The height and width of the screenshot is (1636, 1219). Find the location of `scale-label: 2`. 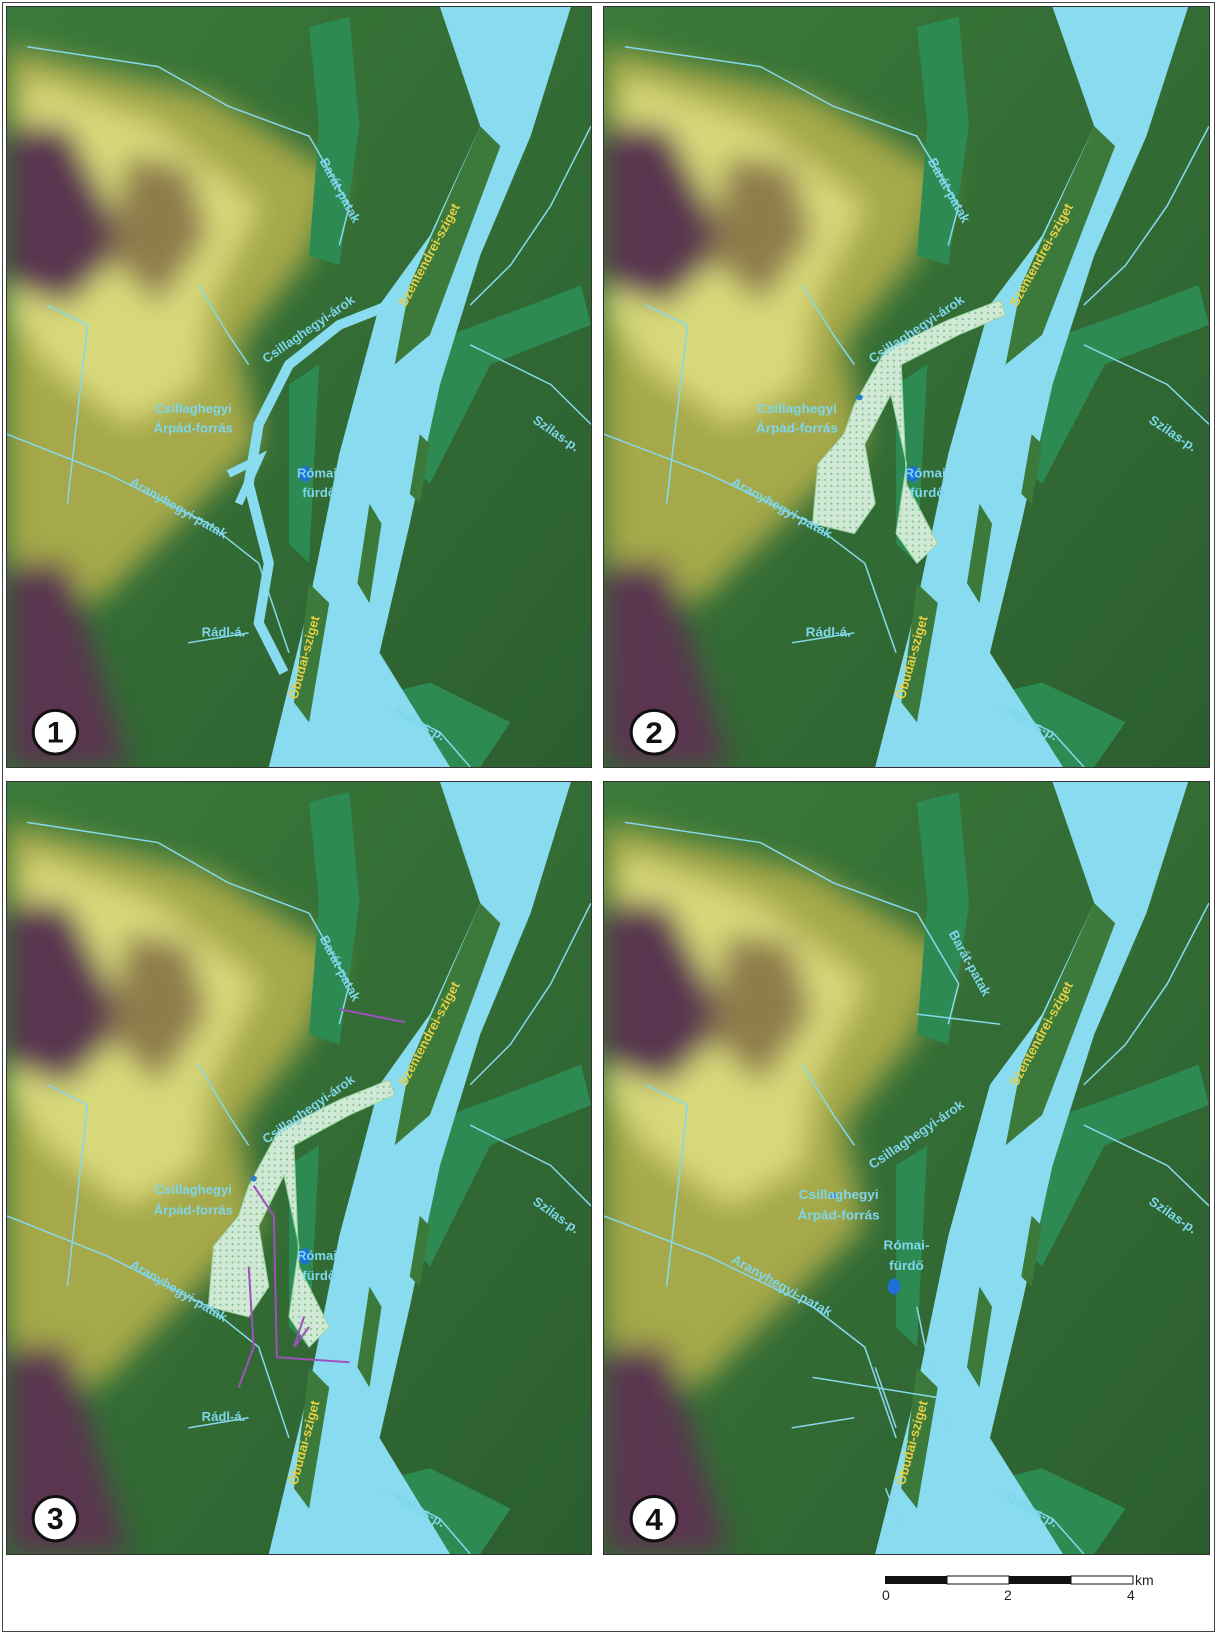

scale-label: 2 is located at coordinates (1008, 1595).